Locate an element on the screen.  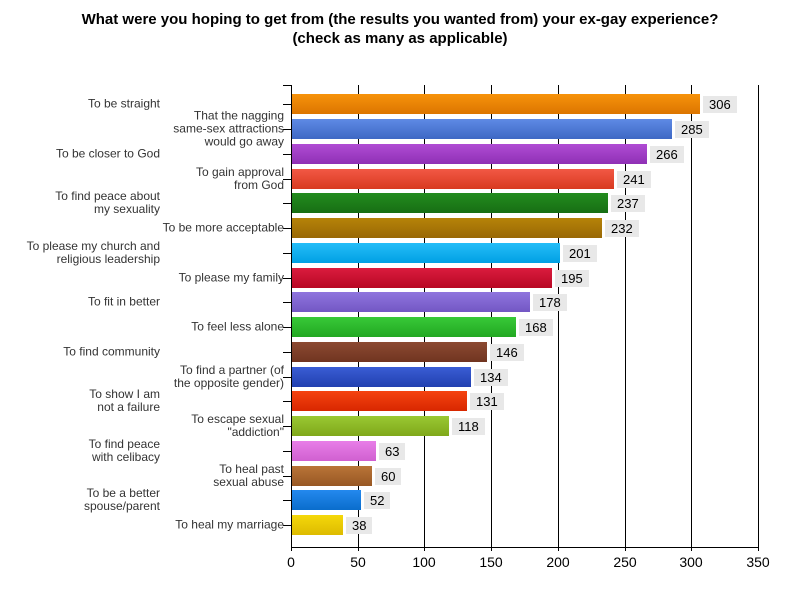
chart-title-line2: (check as many as applicable) is located at coordinates (400, 38).